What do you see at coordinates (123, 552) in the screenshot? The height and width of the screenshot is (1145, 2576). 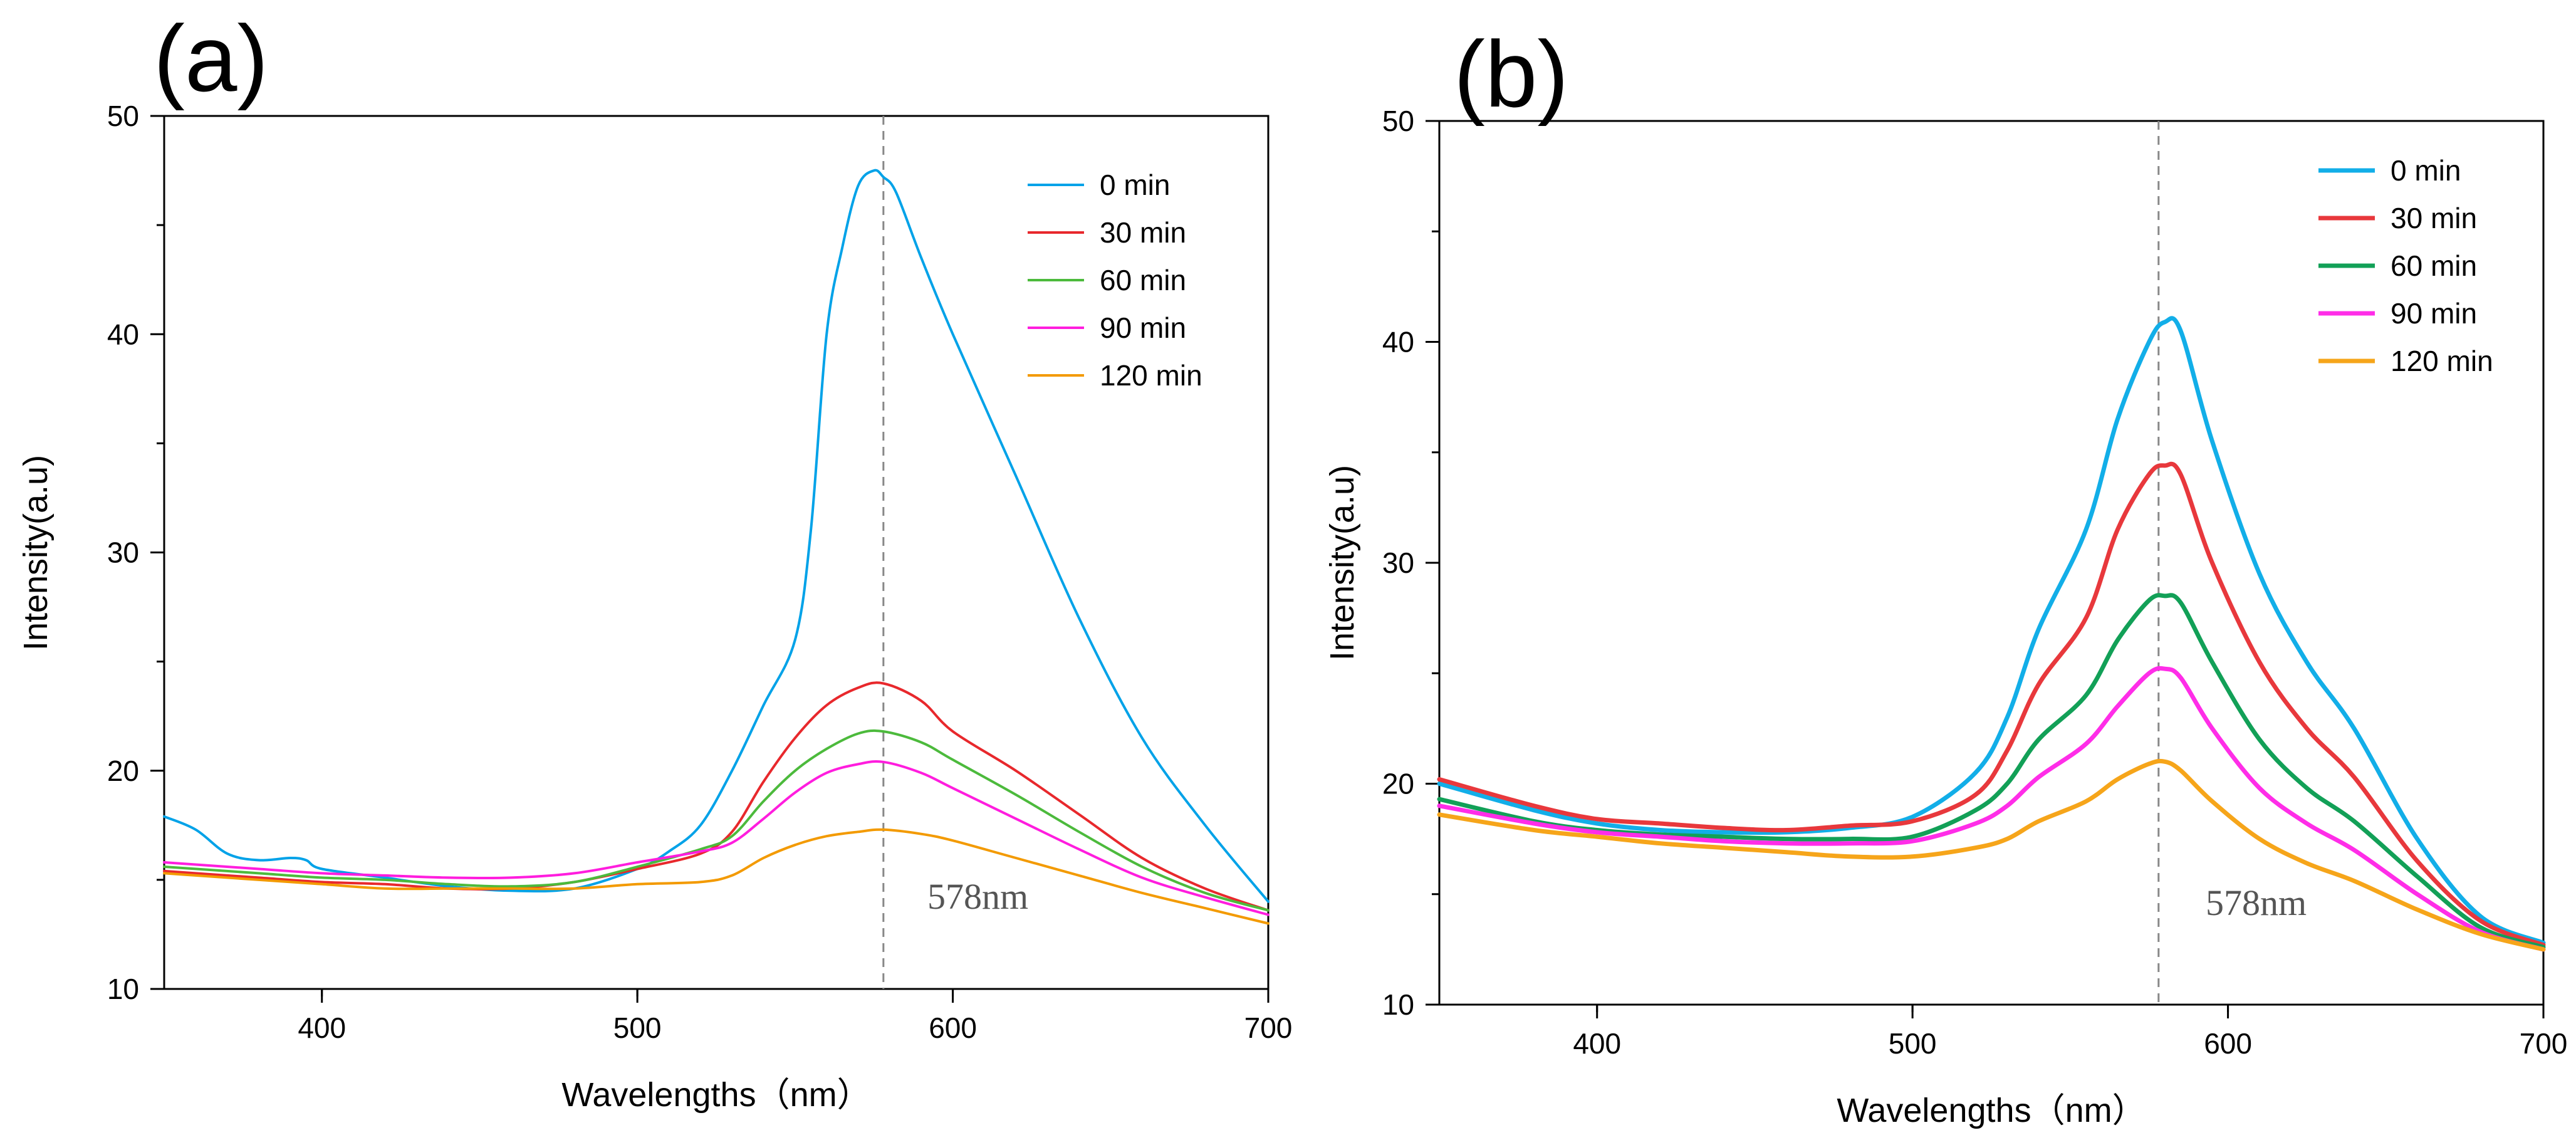 I see `panel-a-y-tick-label: 30` at bounding box center [123, 552].